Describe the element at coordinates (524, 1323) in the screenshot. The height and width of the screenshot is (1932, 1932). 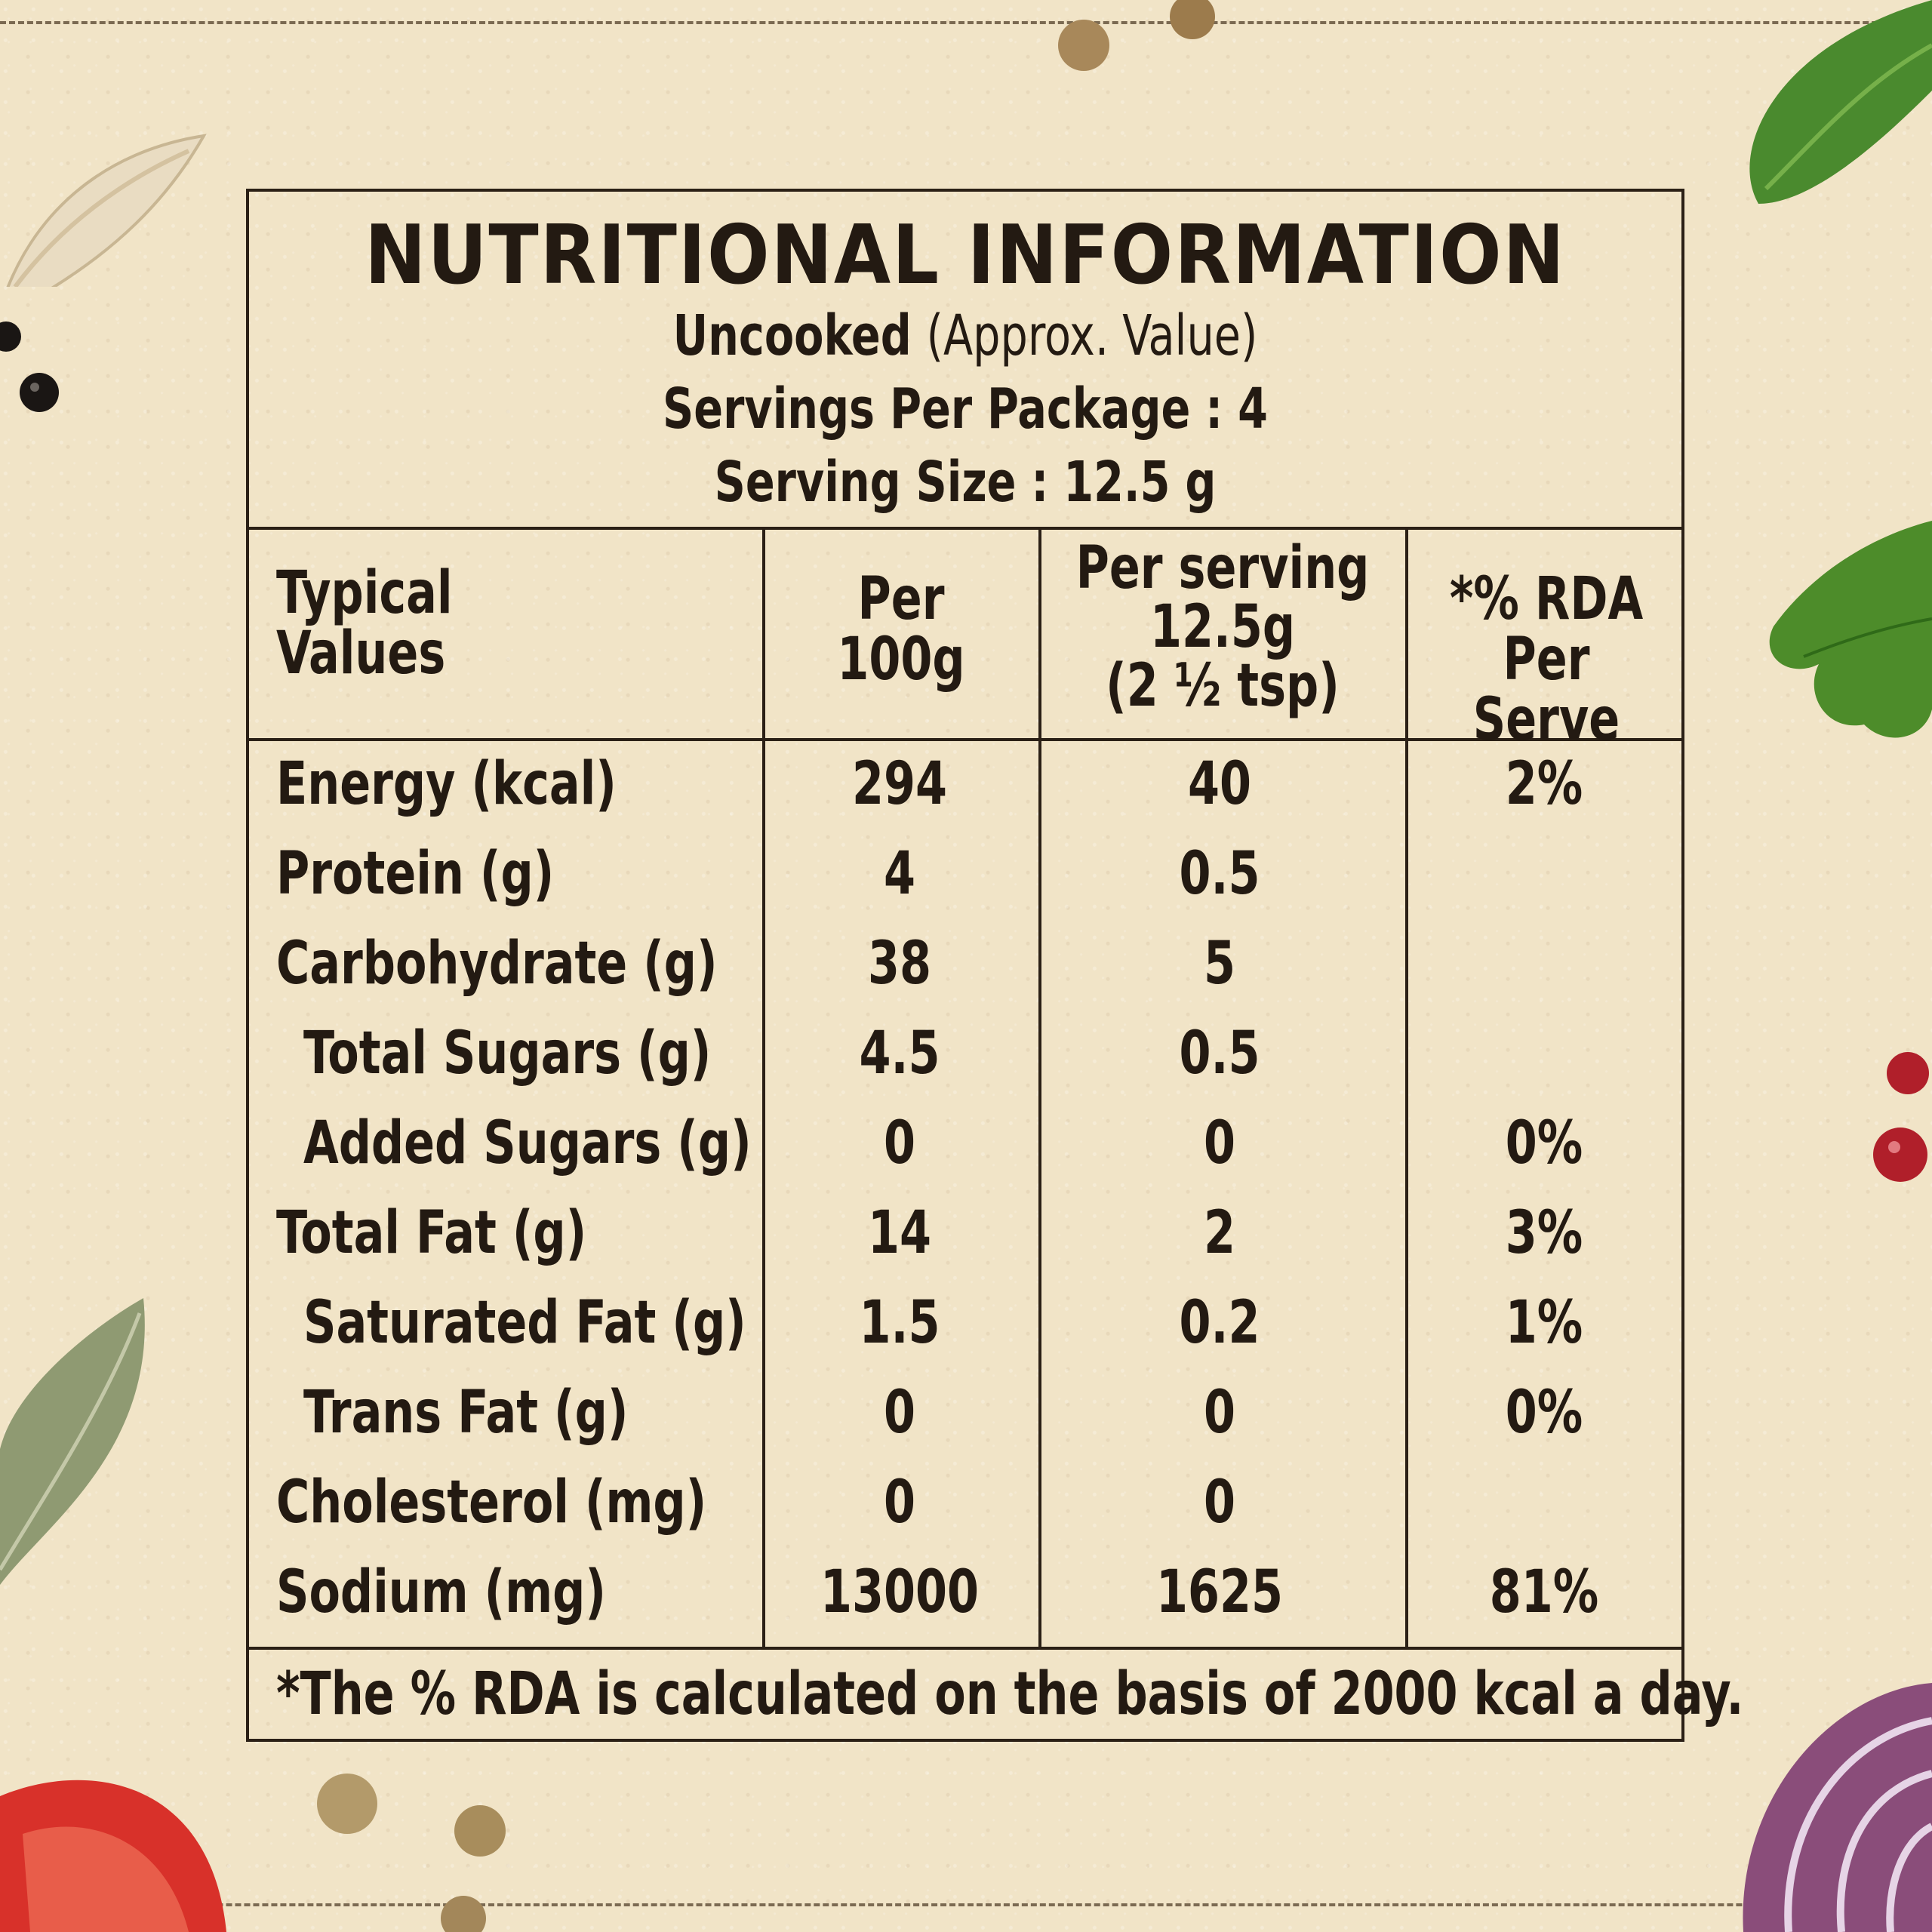
I see `row-label: Saturated Fat (g)` at that location.